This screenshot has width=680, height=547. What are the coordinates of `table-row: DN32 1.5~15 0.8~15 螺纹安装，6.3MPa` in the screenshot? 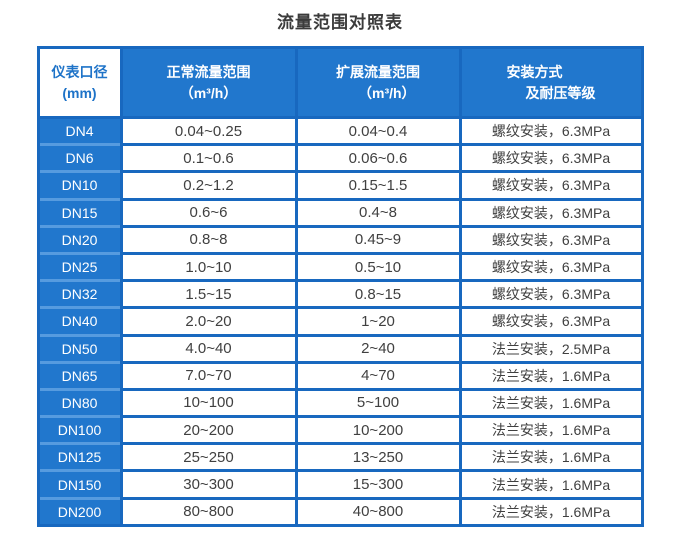 It's located at (340, 294).